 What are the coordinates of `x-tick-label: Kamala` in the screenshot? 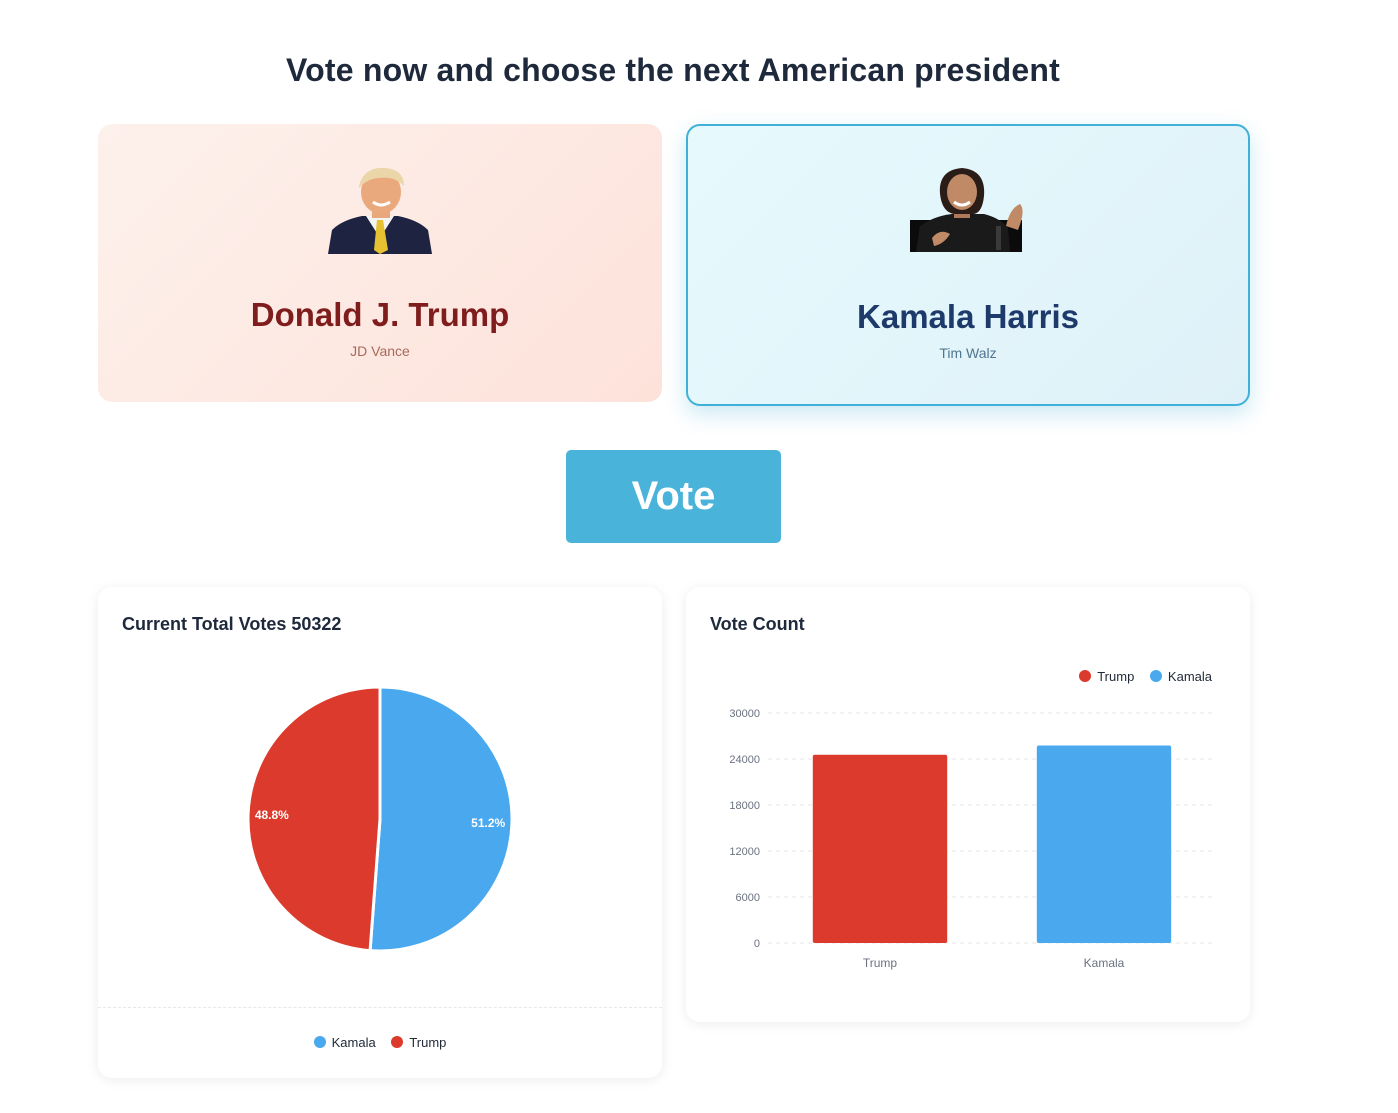 It's located at (1104, 963).